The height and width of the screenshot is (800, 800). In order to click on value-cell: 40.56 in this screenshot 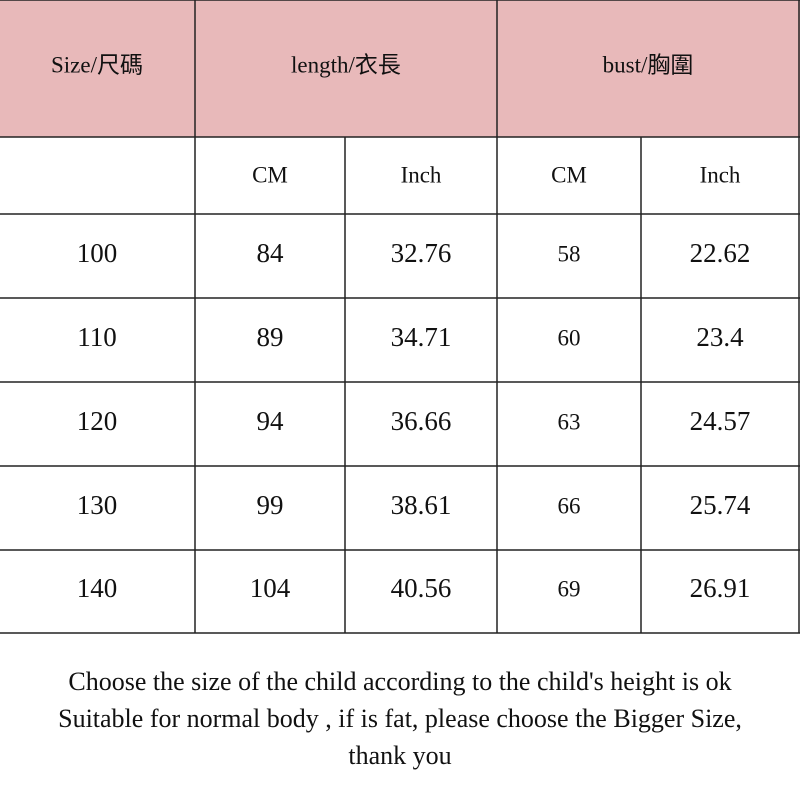, I will do `click(421, 588)`.